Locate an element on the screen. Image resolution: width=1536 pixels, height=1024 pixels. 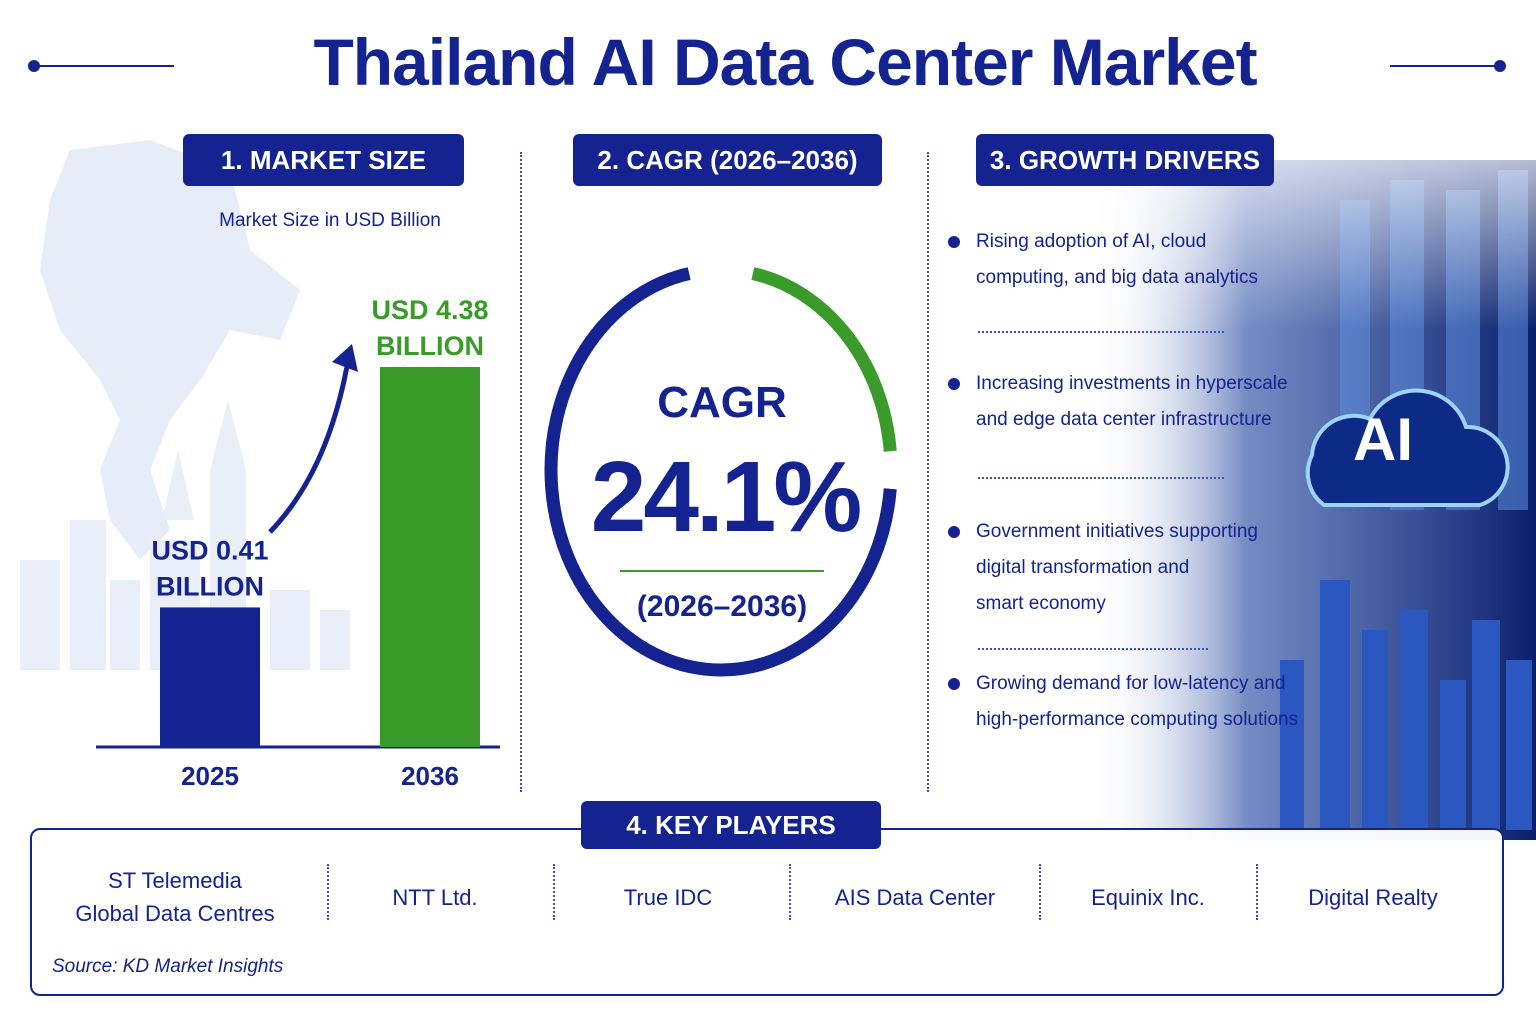
cagr-value: 24.1% is located at coordinates (726, 497).